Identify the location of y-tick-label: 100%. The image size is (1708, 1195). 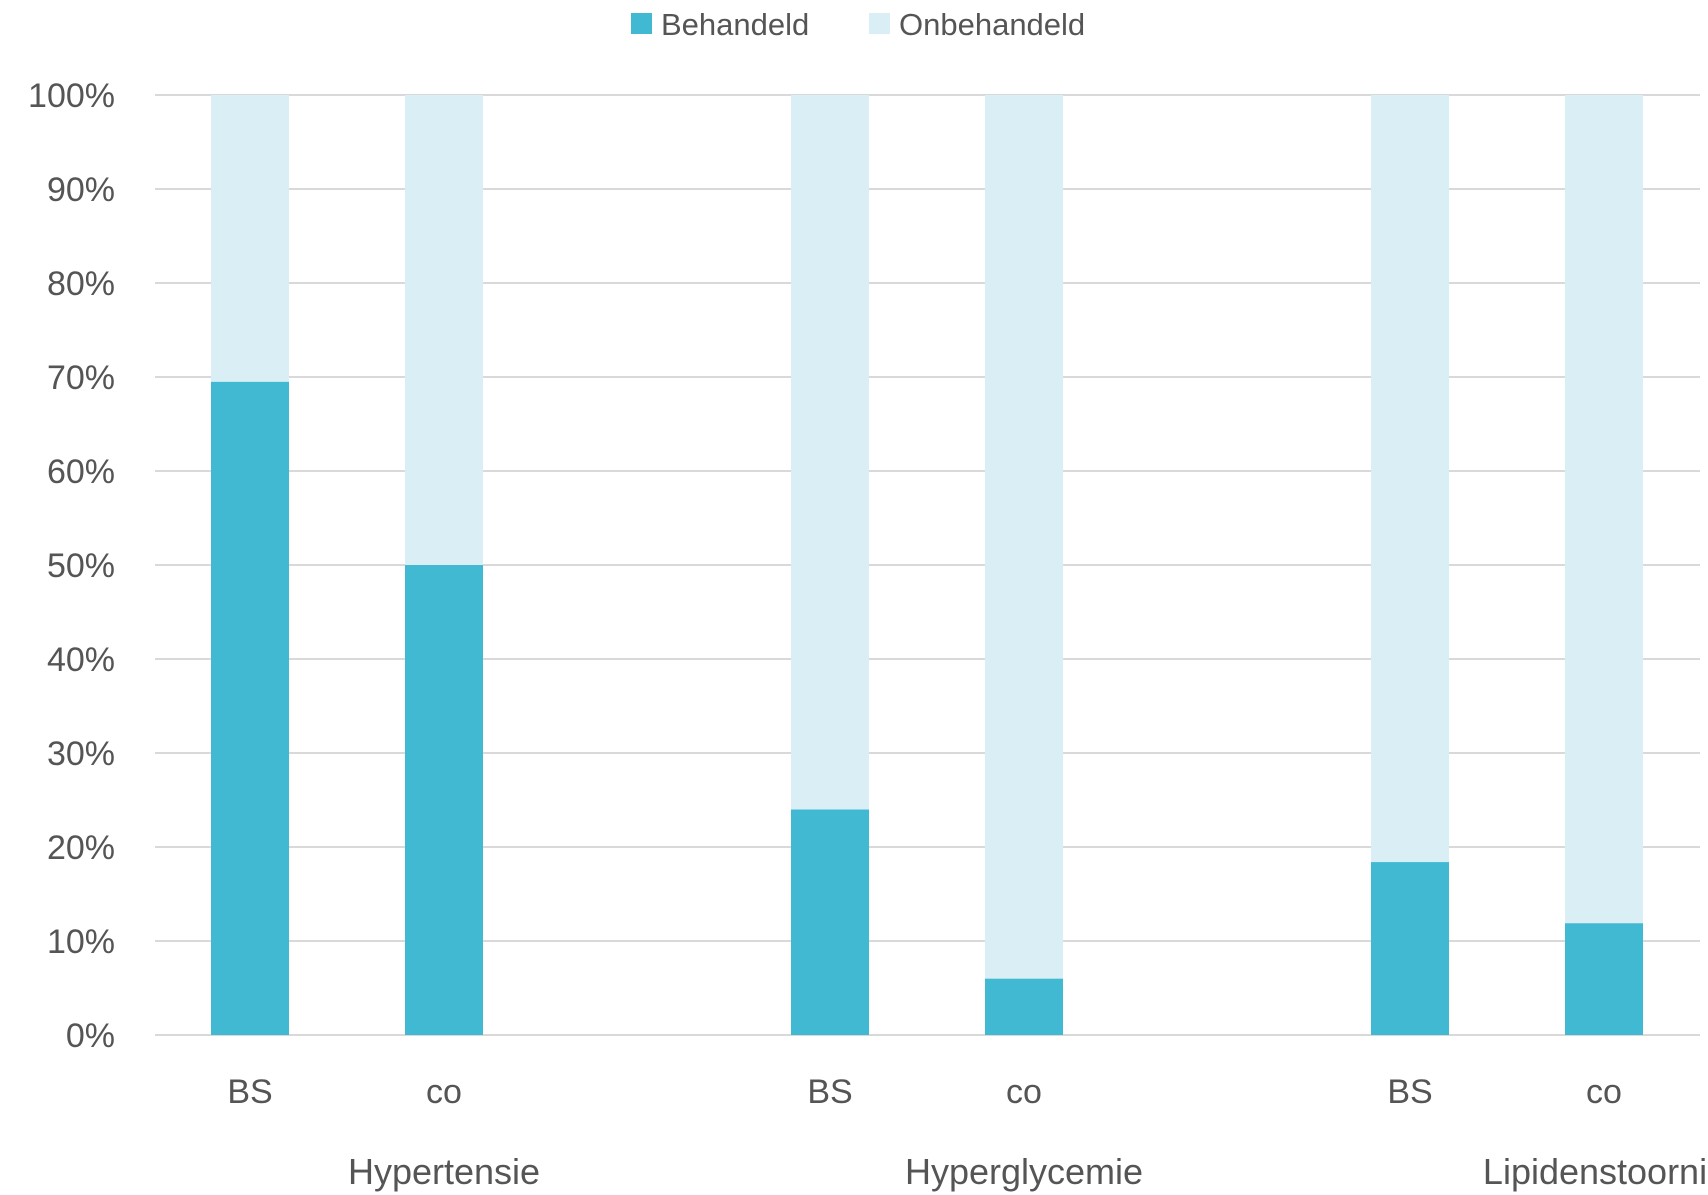
(71, 96).